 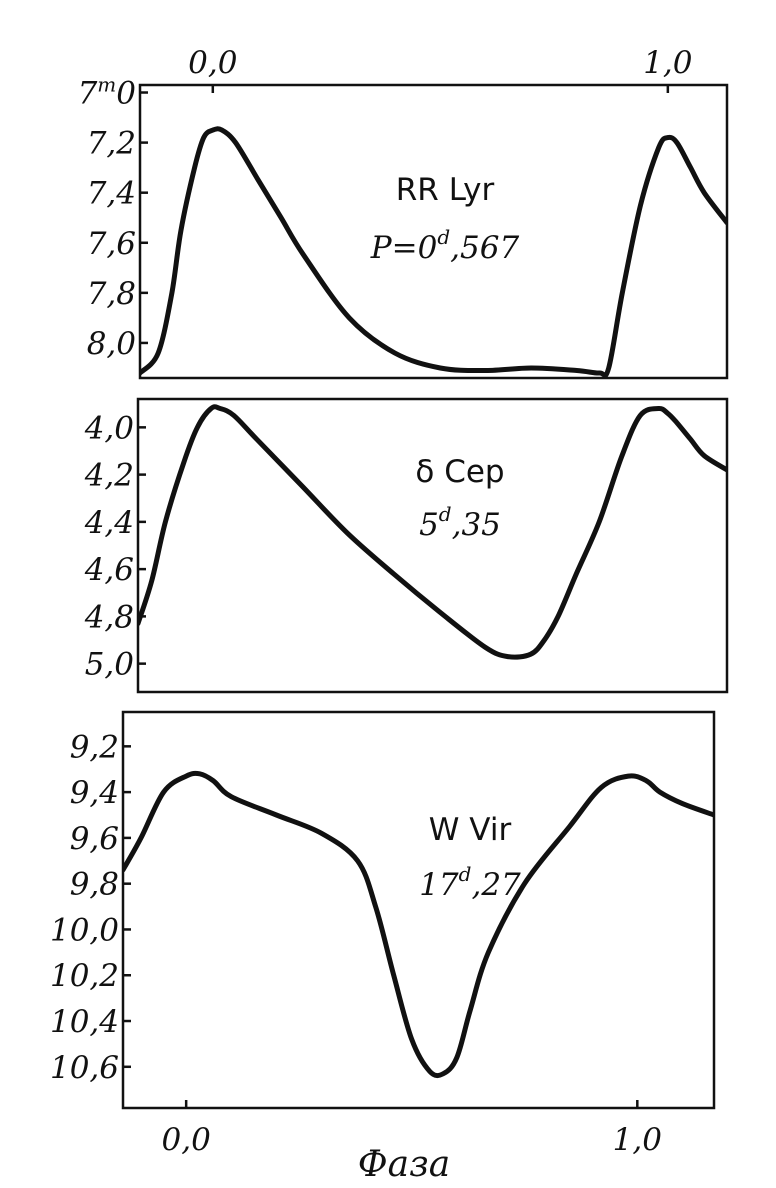 What do you see at coordinates (109, 665) in the screenshot?
I see `y-tick-label: 5,0` at bounding box center [109, 665].